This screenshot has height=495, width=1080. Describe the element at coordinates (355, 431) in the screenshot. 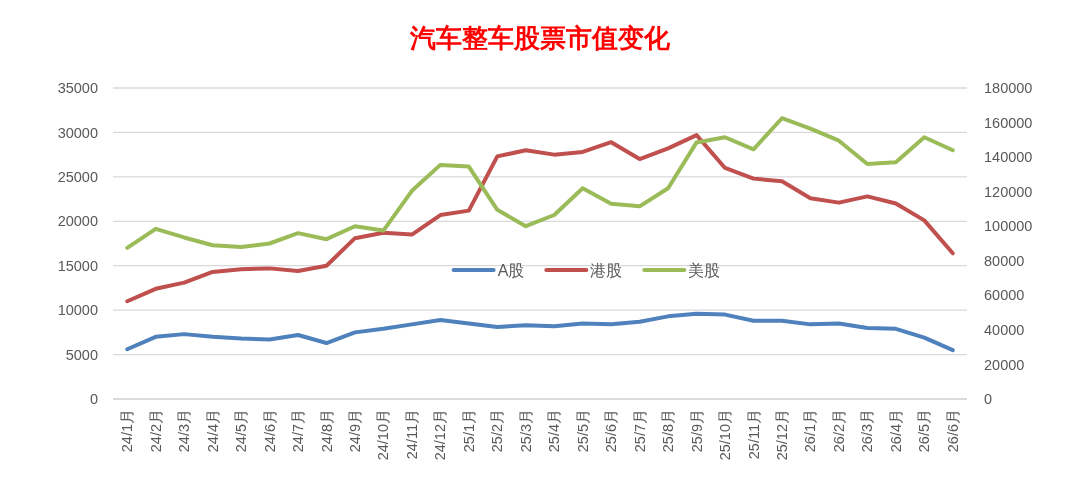

I see `x-tick-label: 24/9月` at that location.